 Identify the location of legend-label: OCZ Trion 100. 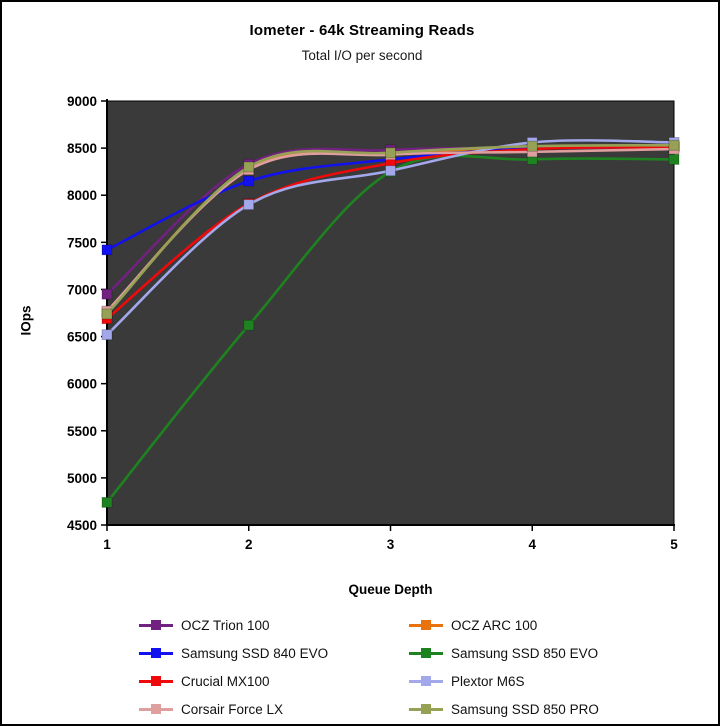
(225, 625).